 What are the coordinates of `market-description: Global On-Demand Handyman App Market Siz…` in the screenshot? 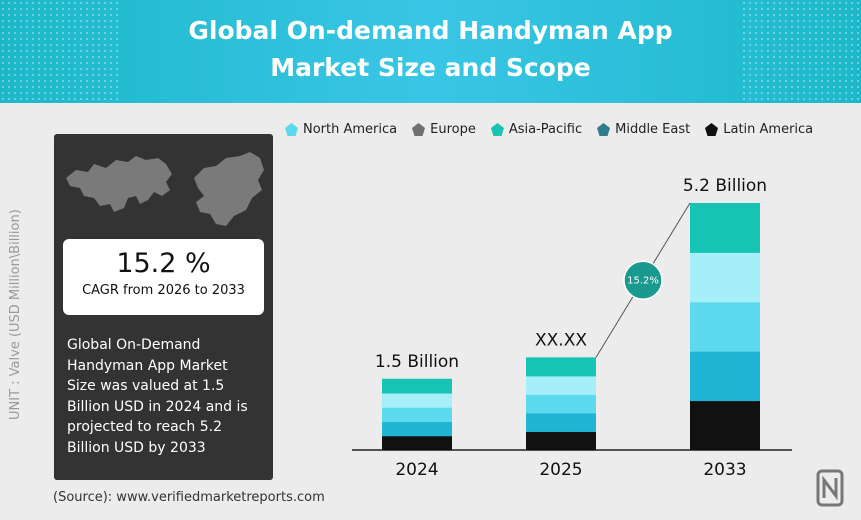 It's located at (157, 396).